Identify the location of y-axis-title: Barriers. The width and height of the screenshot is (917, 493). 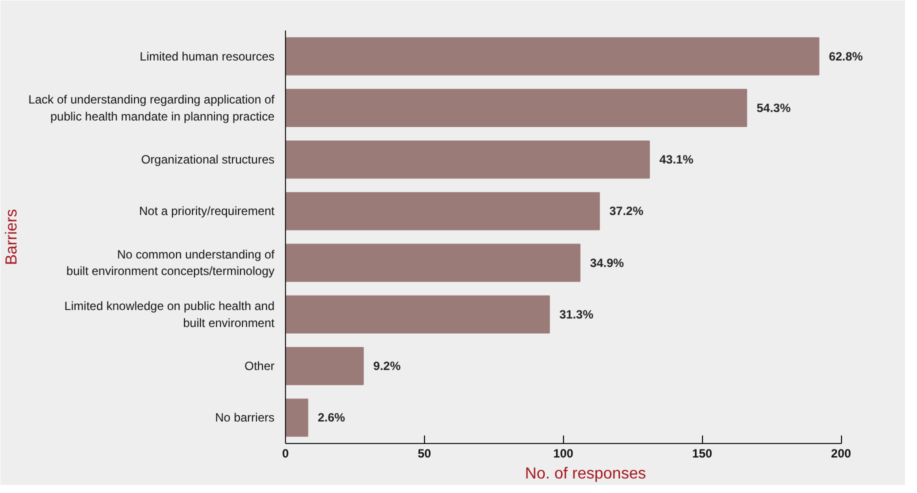
(11, 237).